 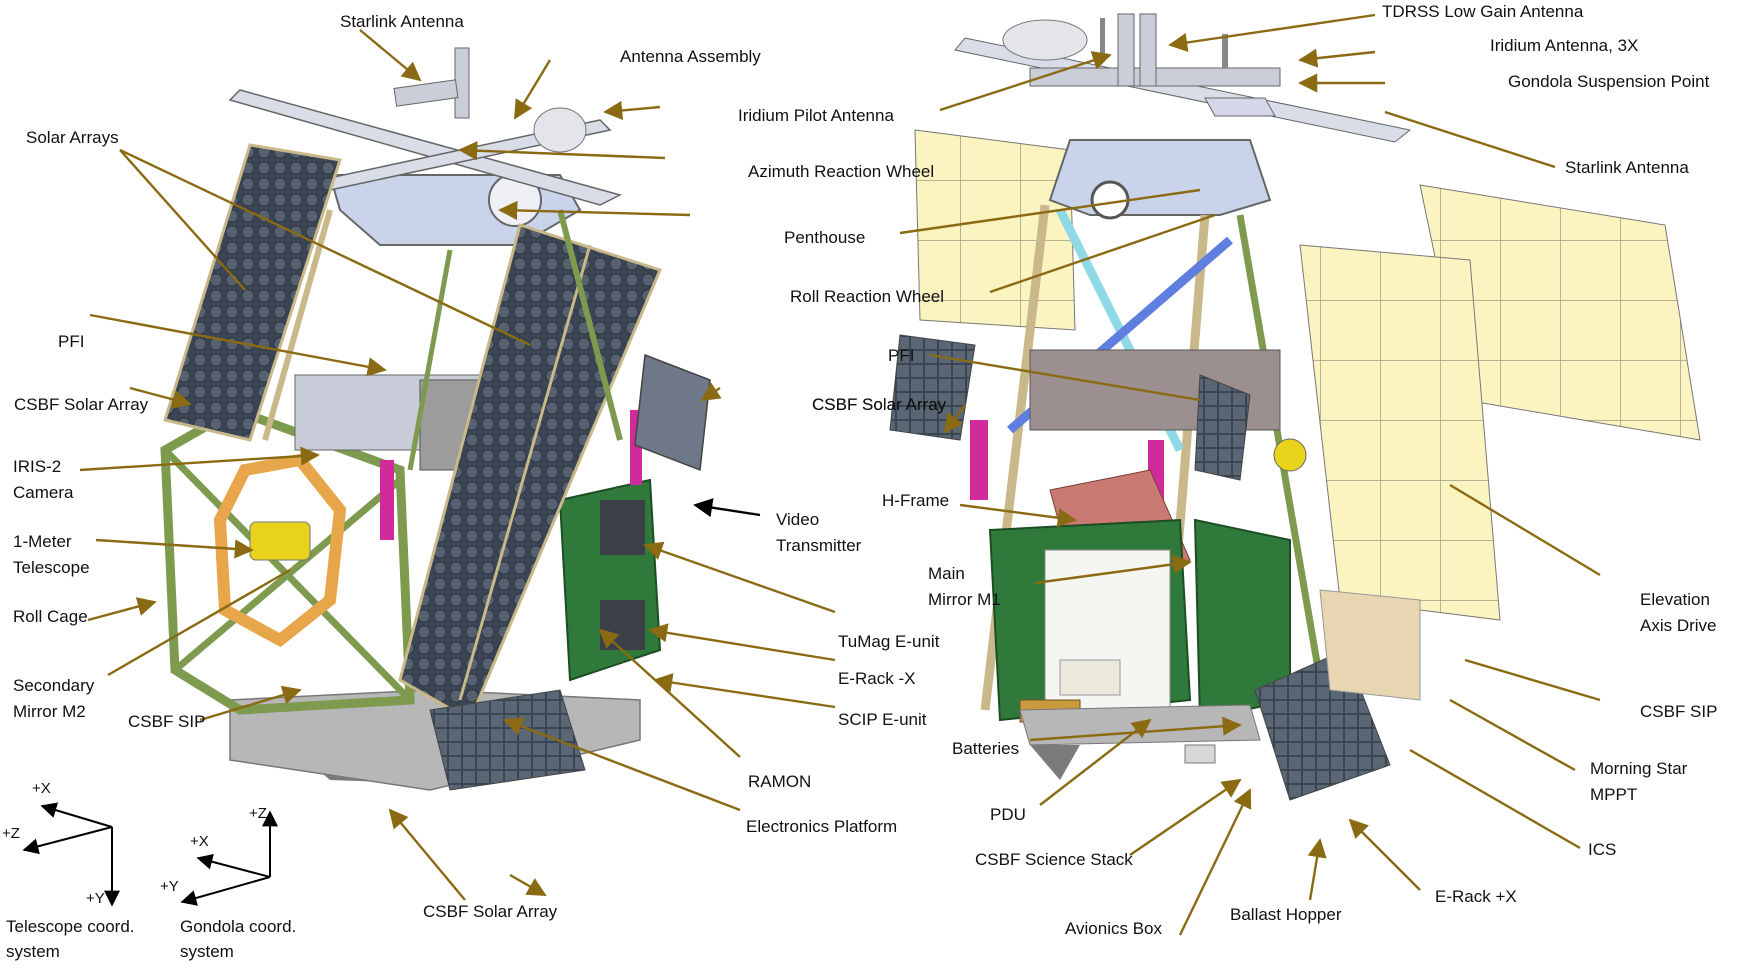 I want to click on label-main-mirror-1: Main, so click(x=946, y=573).